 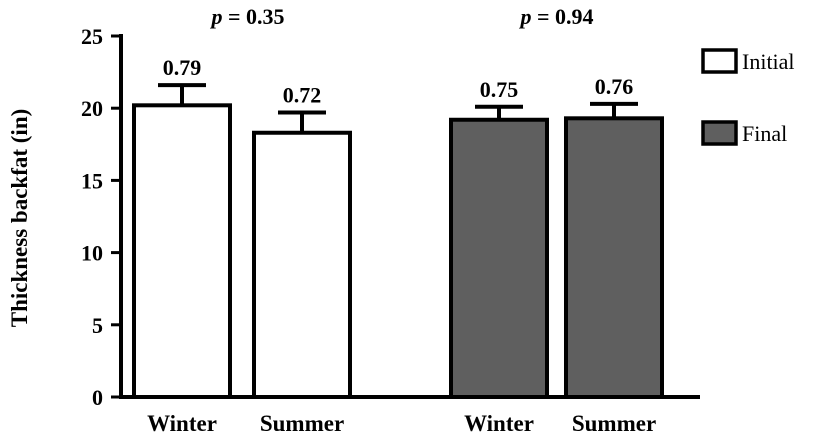 What do you see at coordinates (768, 61) in the screenshot?
I see `legend-label: Initial` at bounding box center [768, 61].